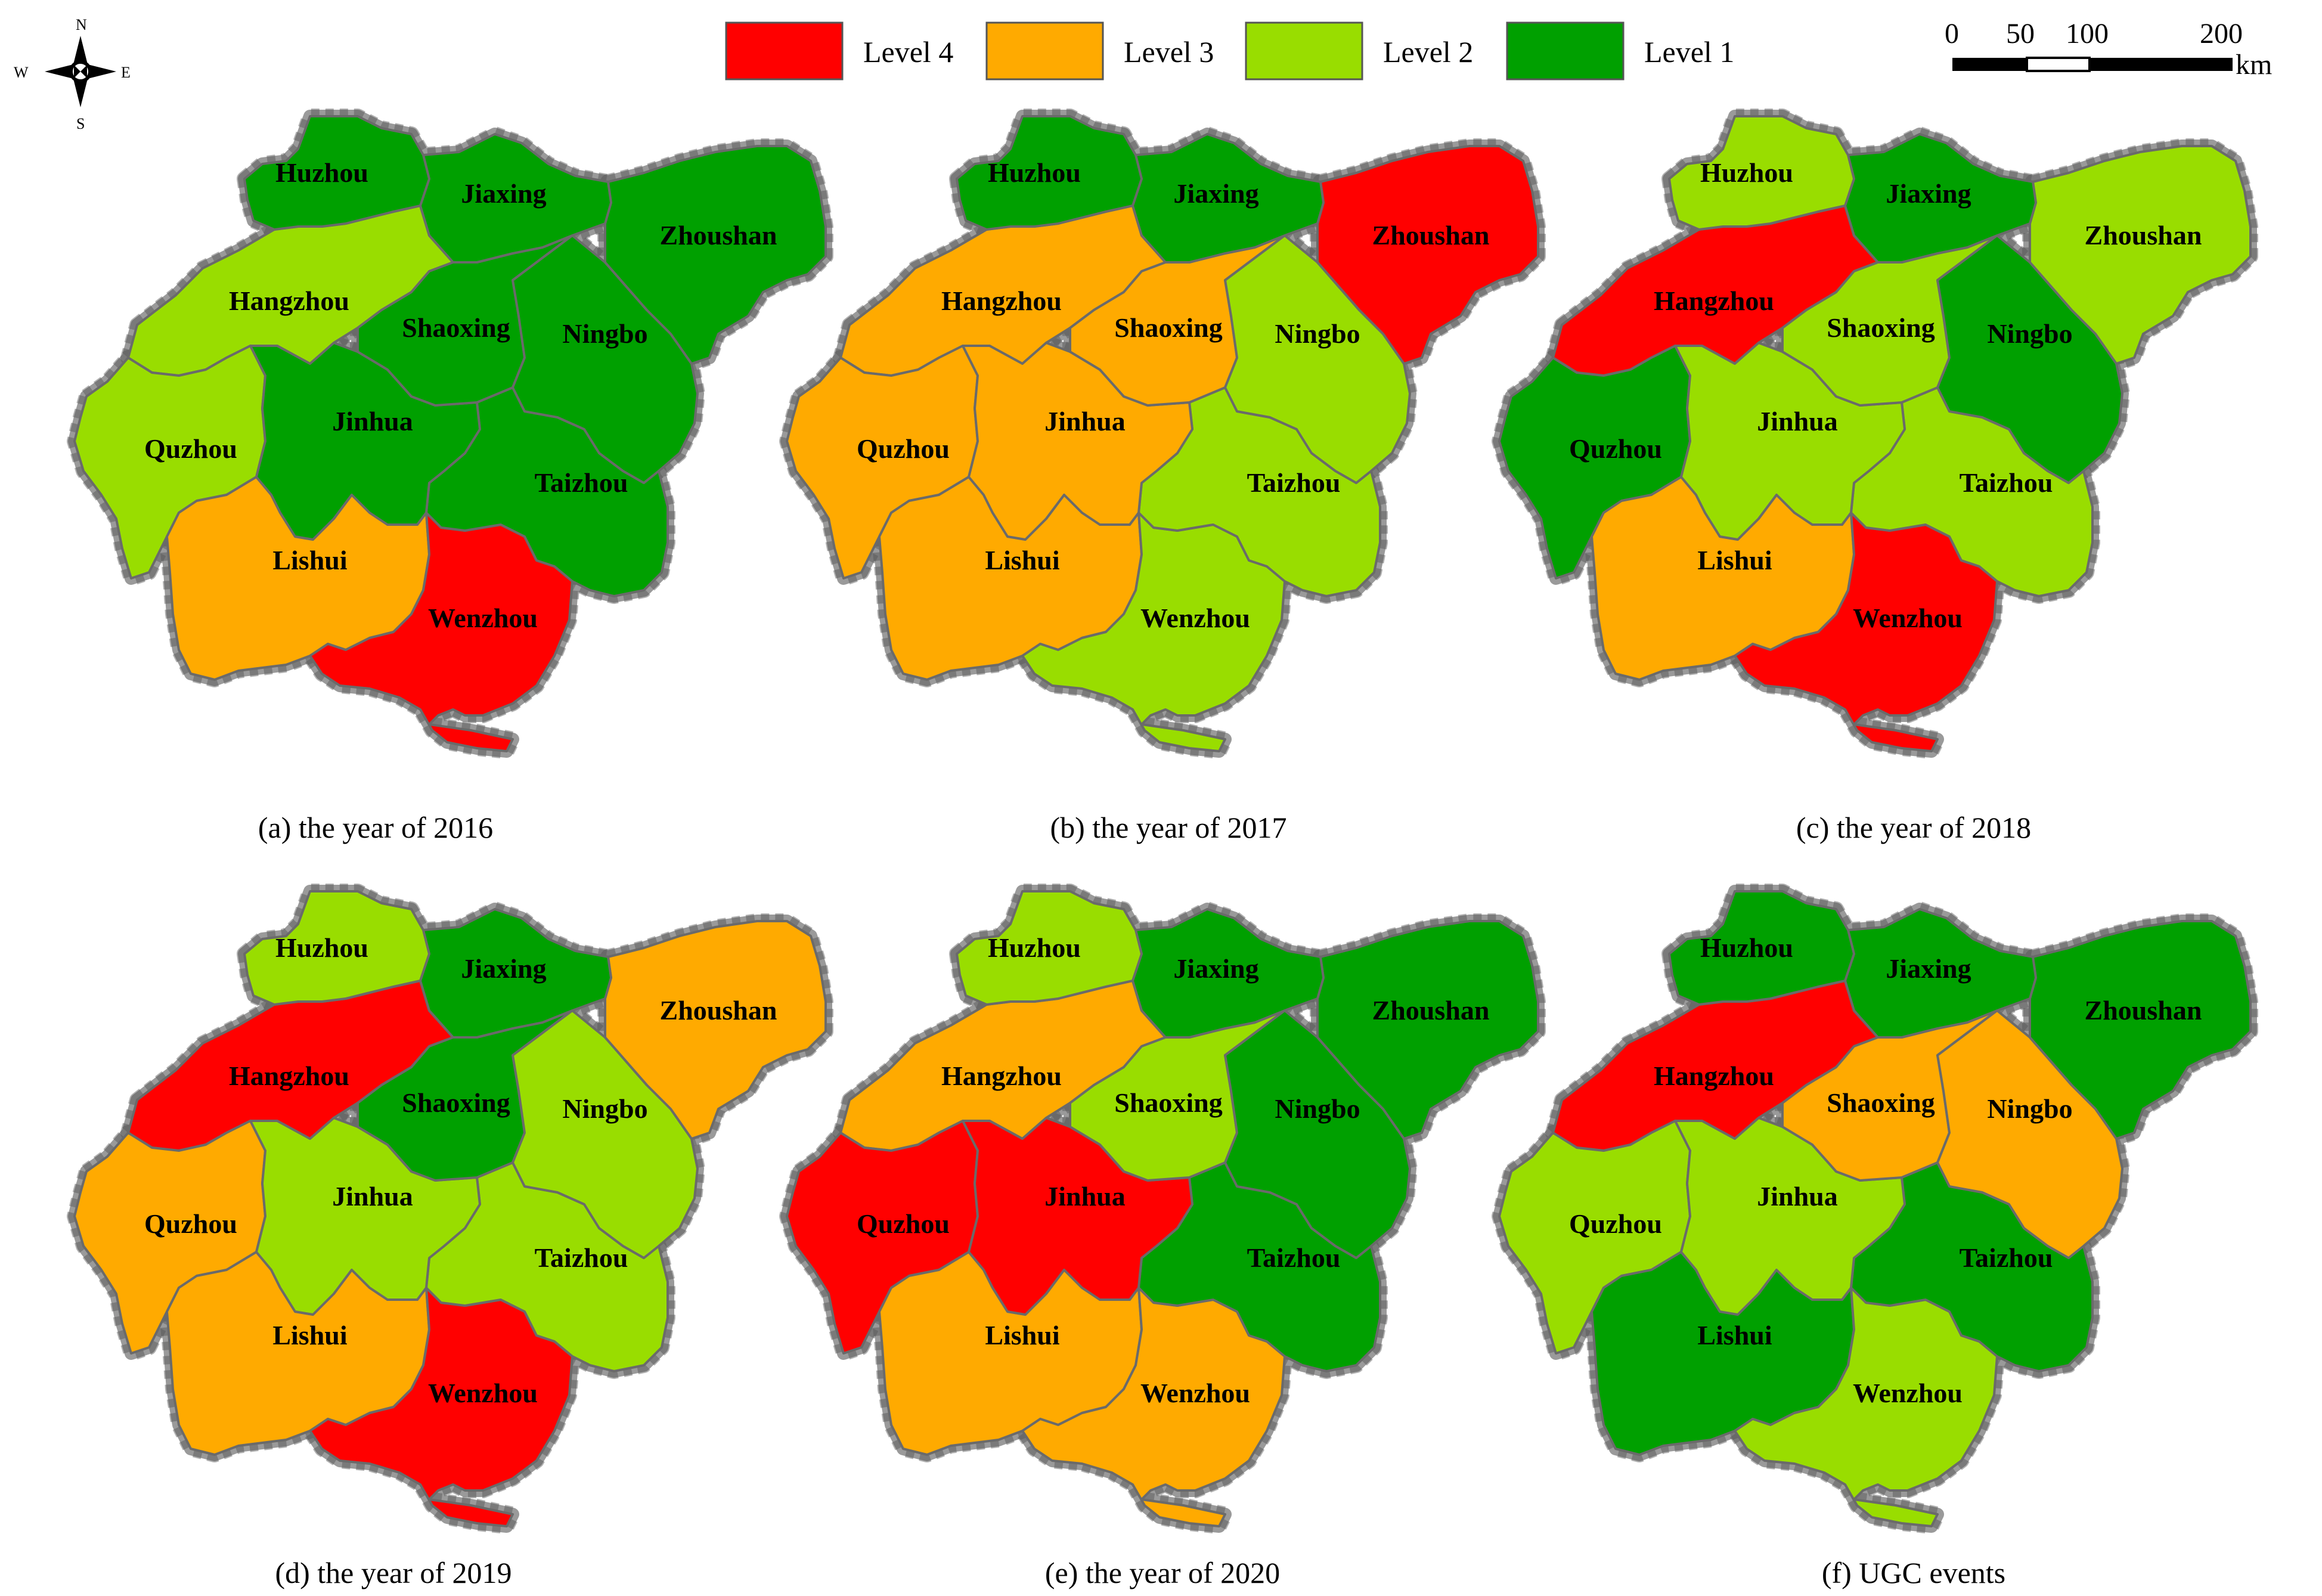  Describe the element at coordinates (80, 123) in the screenshot. I see `compass-s-label: S` at that location.